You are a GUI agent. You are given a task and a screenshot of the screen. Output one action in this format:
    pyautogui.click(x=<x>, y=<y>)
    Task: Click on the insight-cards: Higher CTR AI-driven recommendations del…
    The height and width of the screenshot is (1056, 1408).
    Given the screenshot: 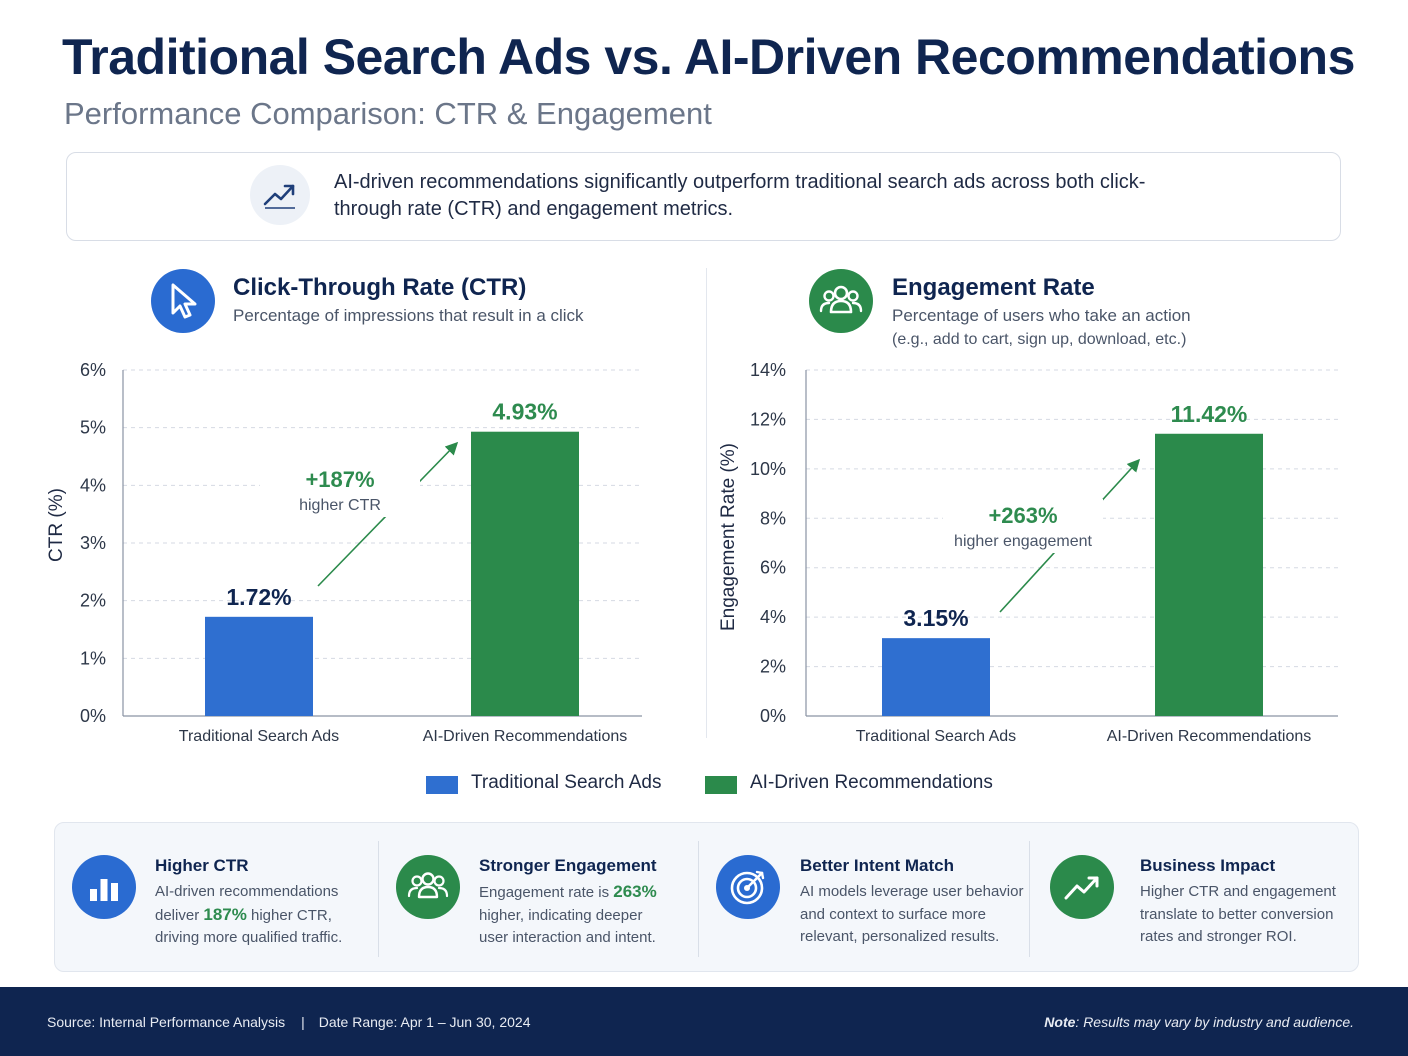 What is the action you would take?
    pyautogui.click(x=706, y=897)
    